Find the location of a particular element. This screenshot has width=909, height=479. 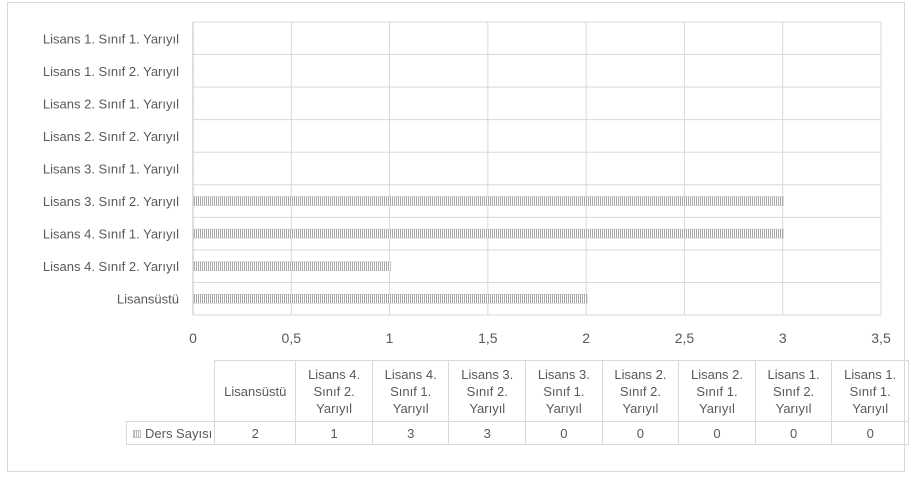

data-table-corner is located at coordinates (171, 391).